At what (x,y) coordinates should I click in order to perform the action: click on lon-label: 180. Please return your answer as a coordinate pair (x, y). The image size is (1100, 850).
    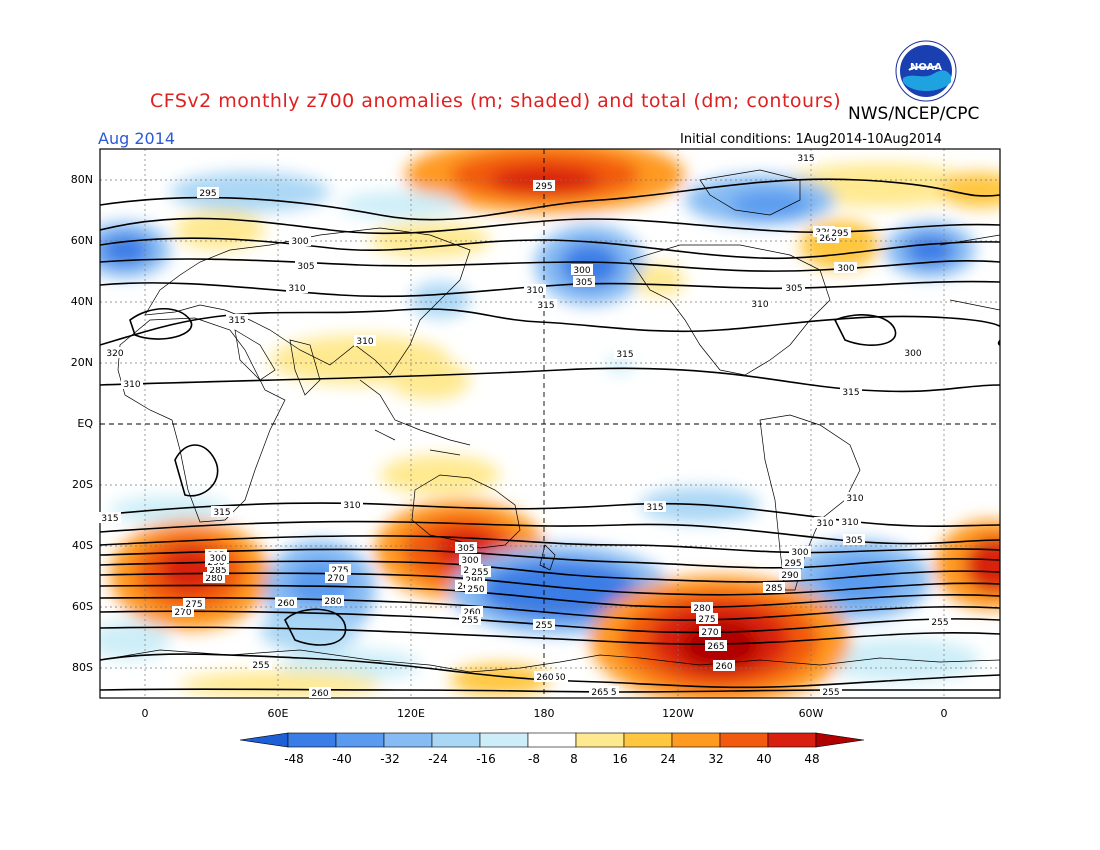
    Looking at the image, I should click on (544, 713).